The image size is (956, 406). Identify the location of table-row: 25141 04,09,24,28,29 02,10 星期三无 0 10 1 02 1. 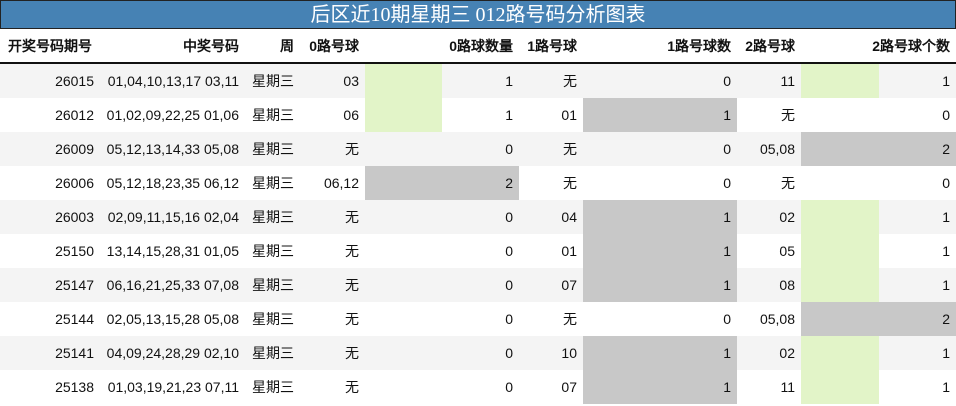
(478, 353).